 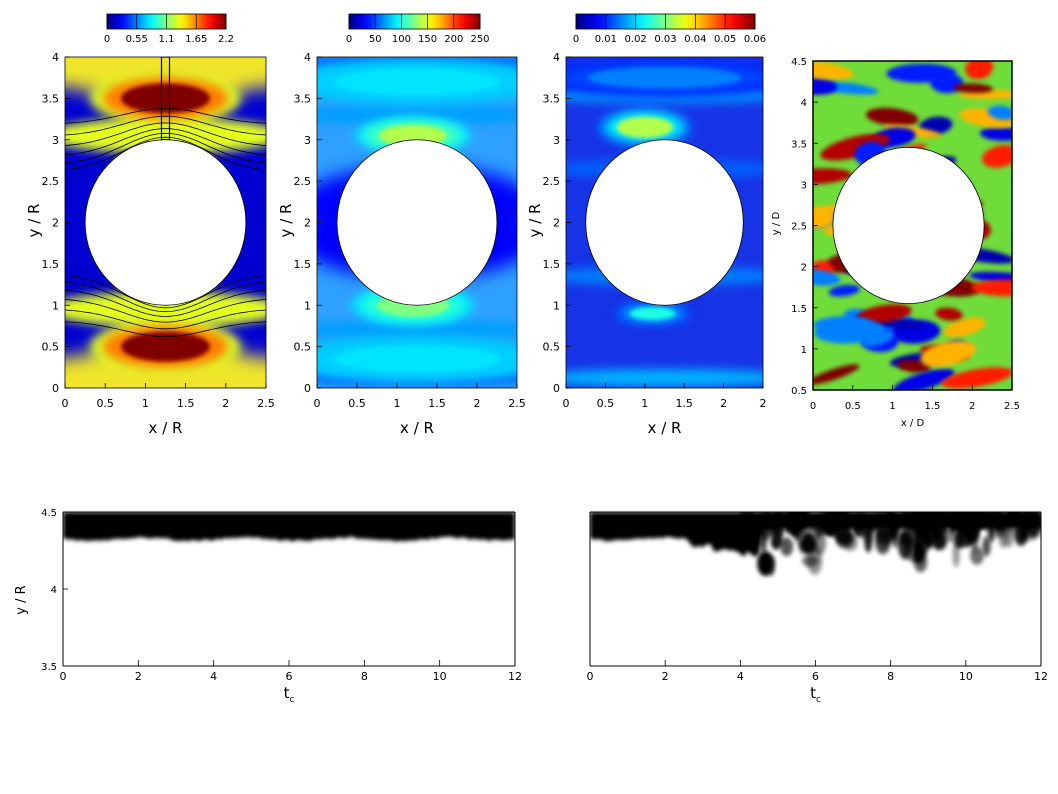 What do you see at coordinates (289, 694) in the screenshot?
I see `x-axis-label: tc` at bounding box center [289, 694].